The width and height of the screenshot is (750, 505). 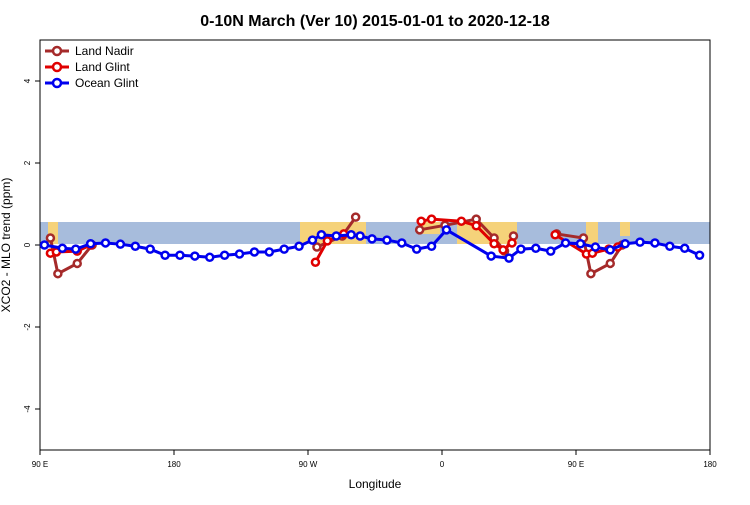 What do you see at coordinates (27, 409) in the screenshot?
I see `y-tick-label: -4` at bounding box center [27, 409].